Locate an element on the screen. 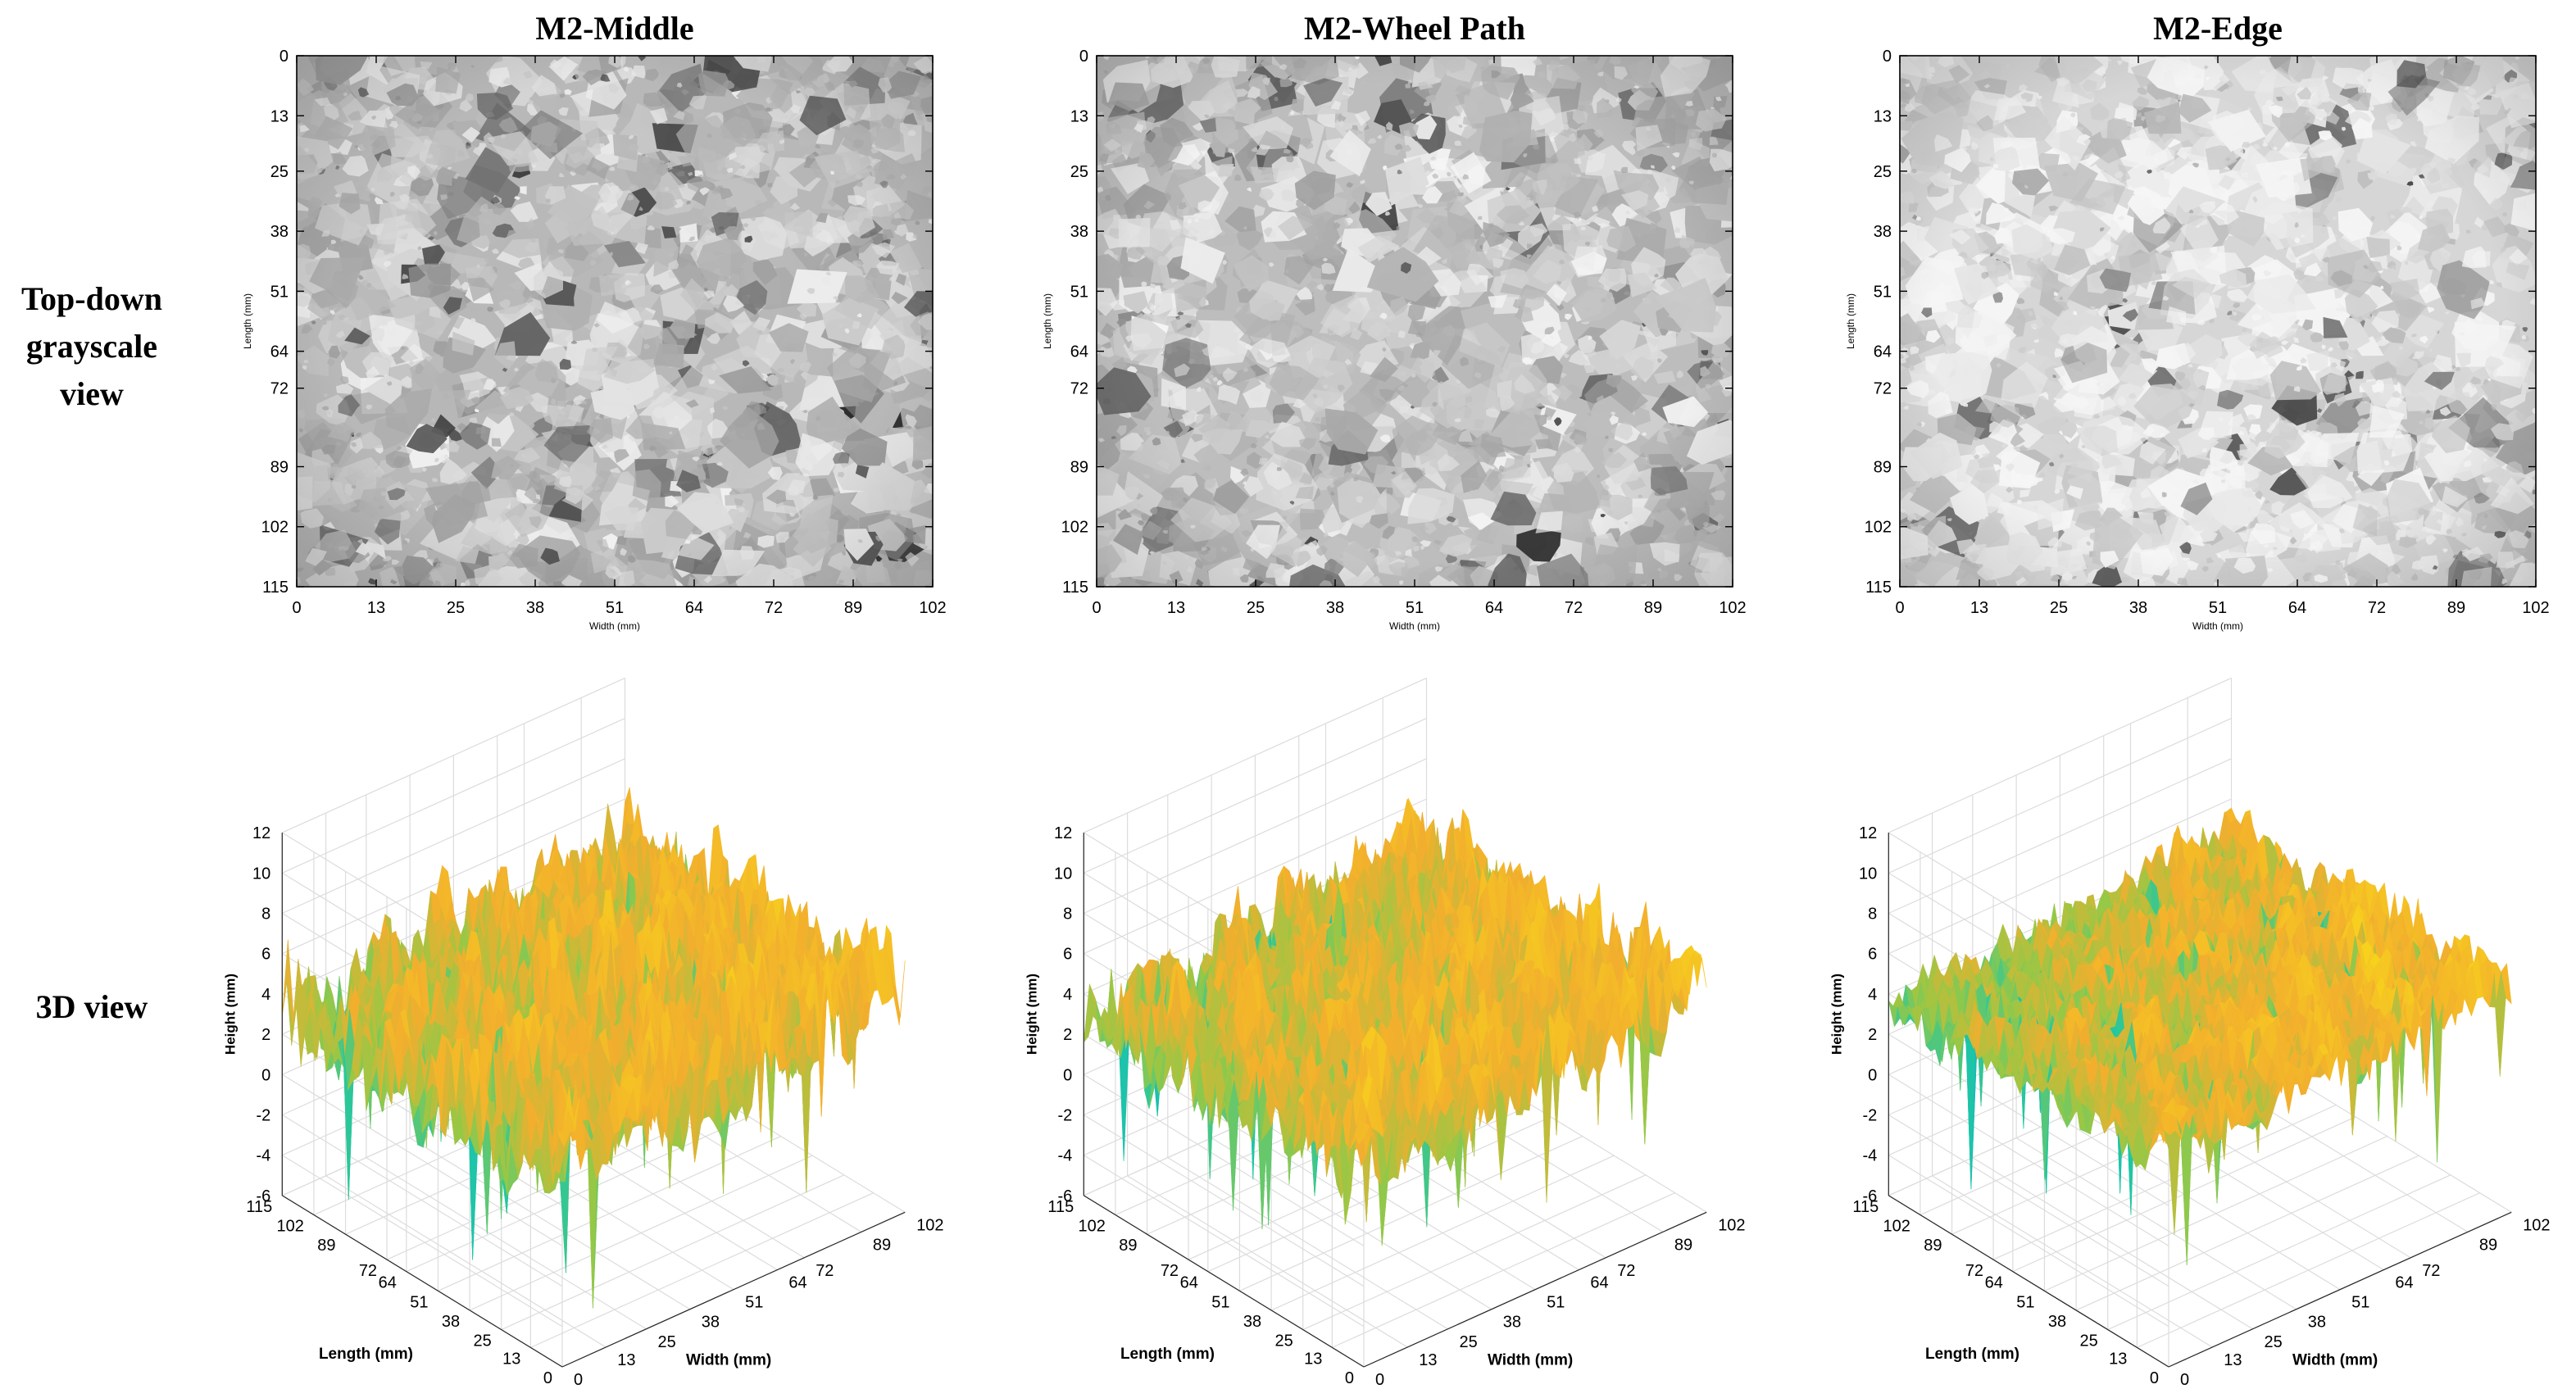  y-tick-label: 25 is located at coordinates (279, 172).